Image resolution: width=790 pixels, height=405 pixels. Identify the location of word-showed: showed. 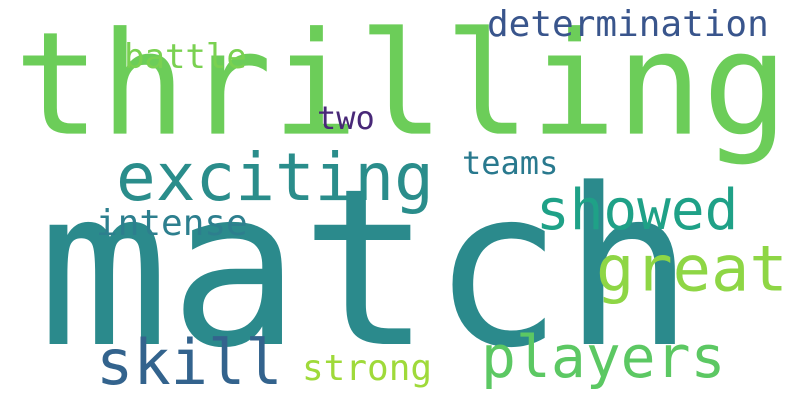
(637, 210).